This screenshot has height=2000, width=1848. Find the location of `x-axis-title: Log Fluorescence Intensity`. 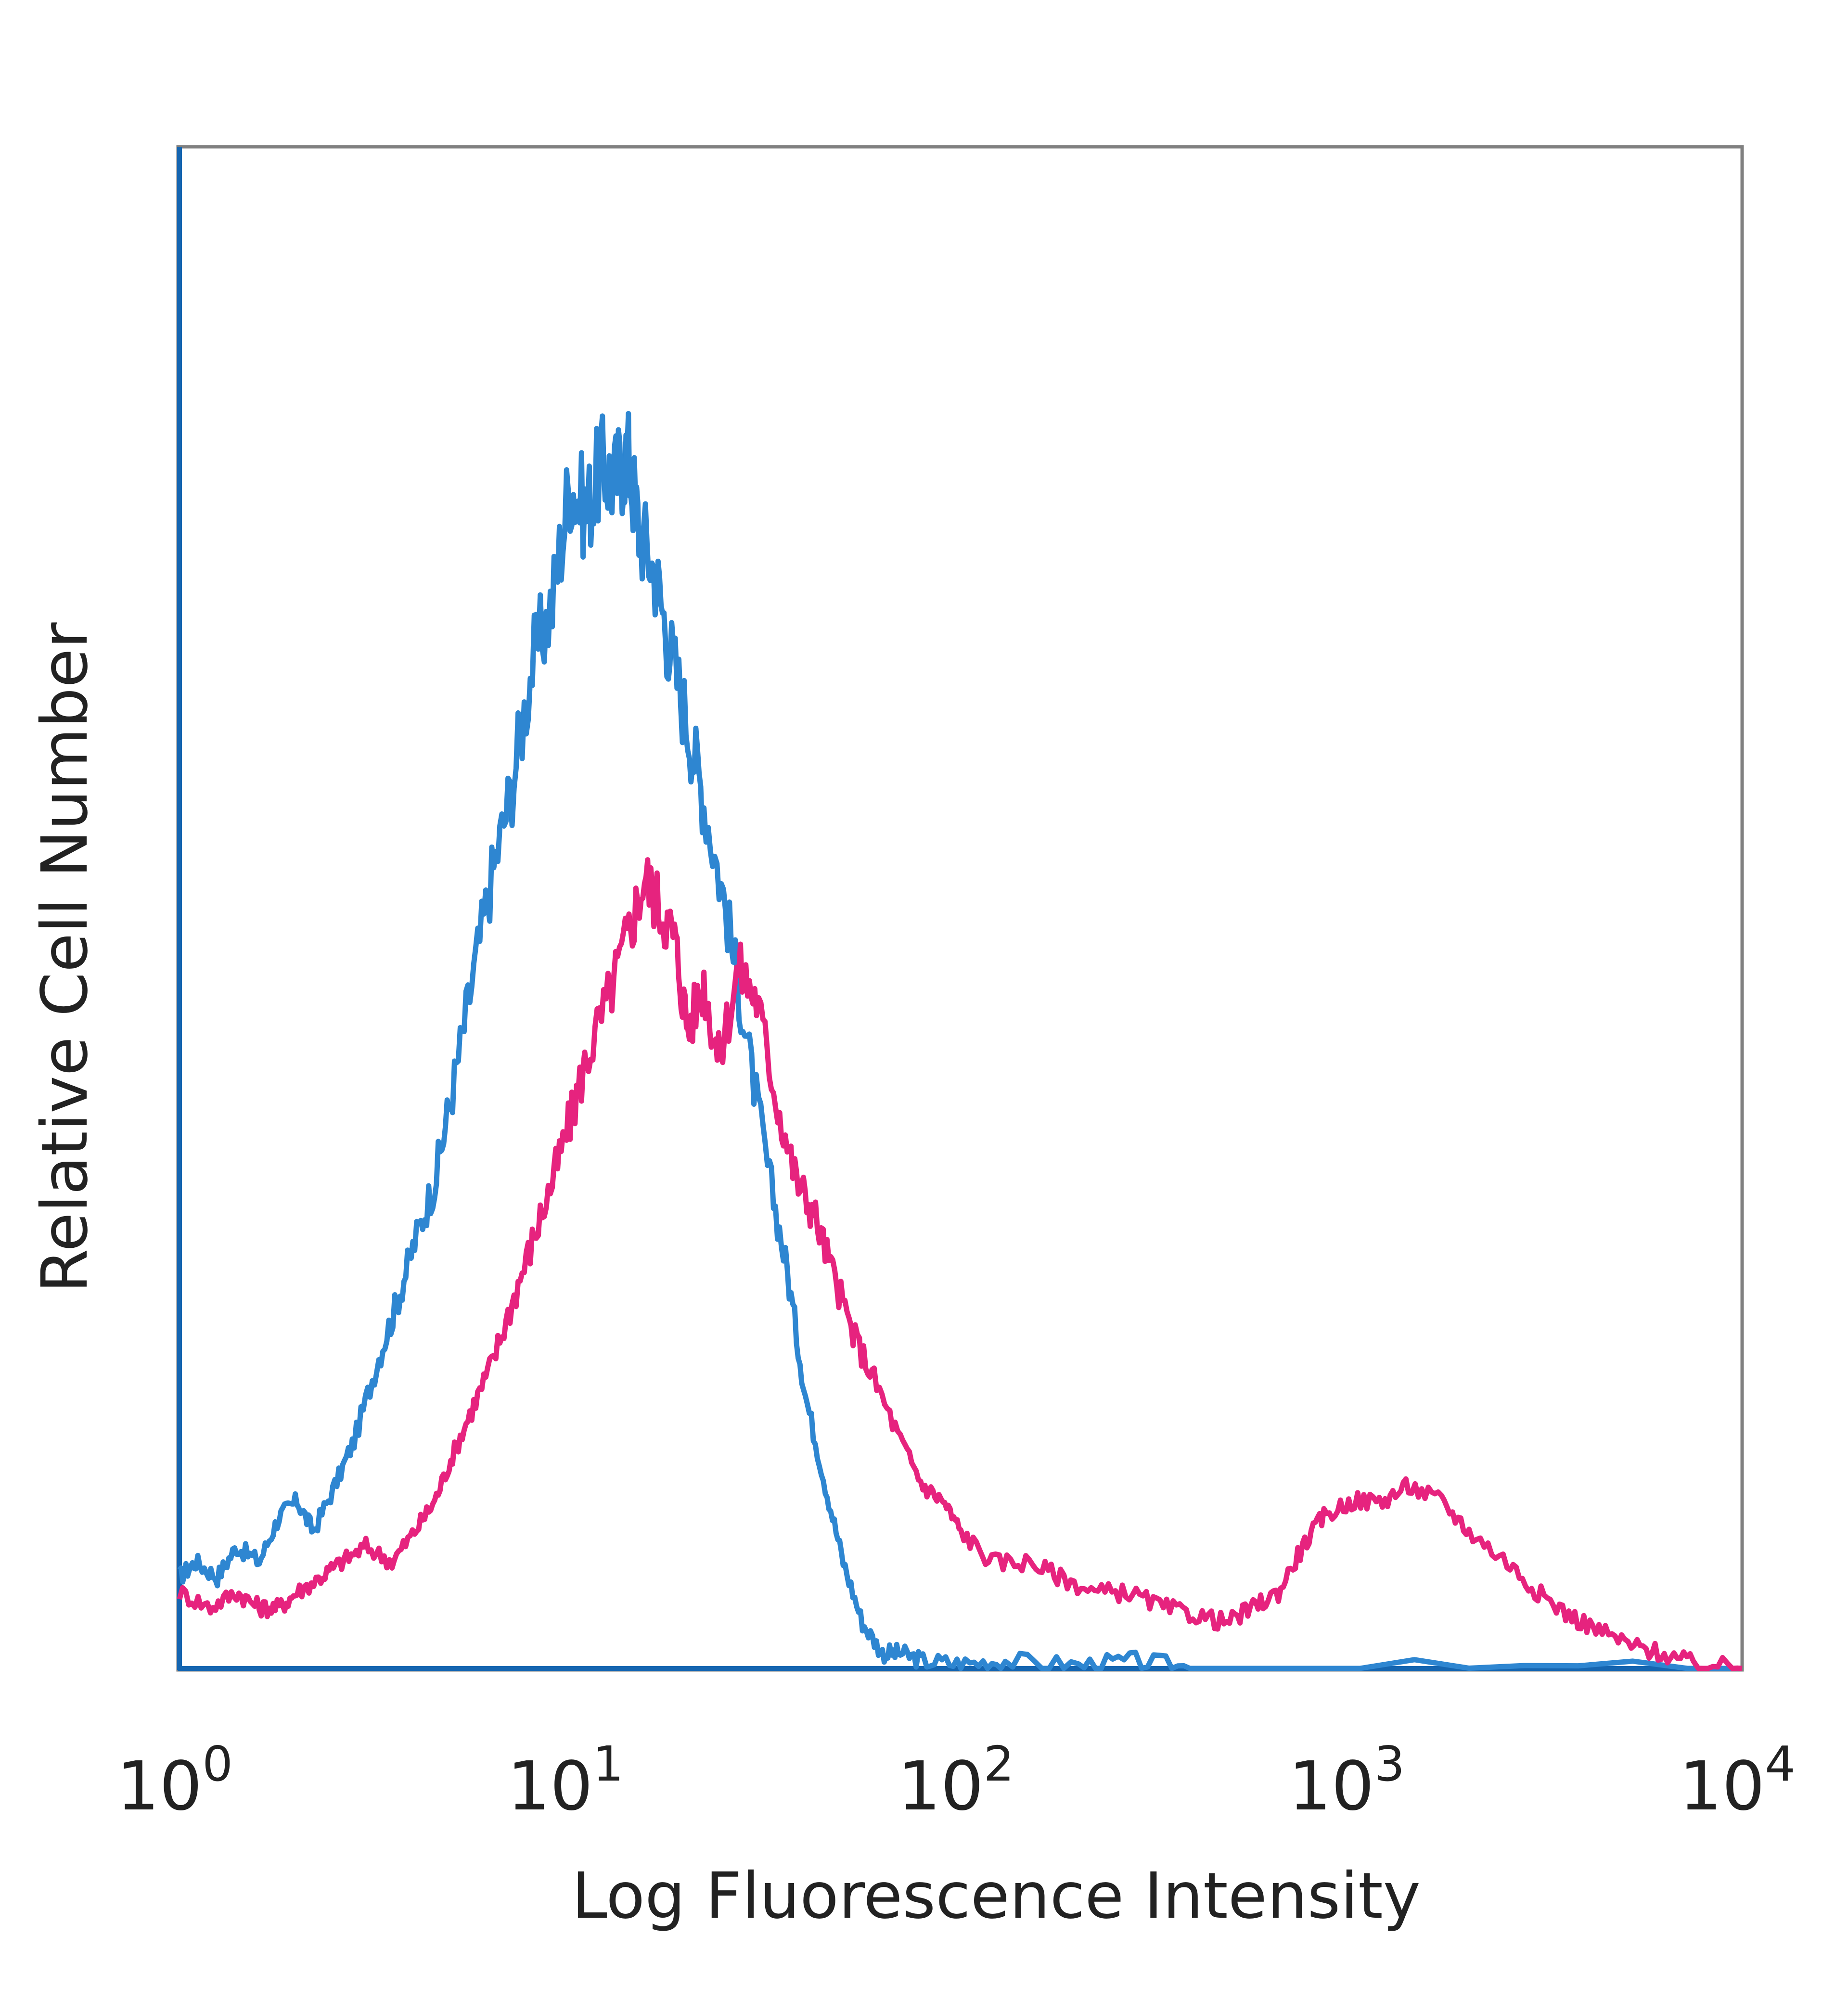

x-axis-title: Log Fluorescence Intensity is located at coordinates (996, 1896).